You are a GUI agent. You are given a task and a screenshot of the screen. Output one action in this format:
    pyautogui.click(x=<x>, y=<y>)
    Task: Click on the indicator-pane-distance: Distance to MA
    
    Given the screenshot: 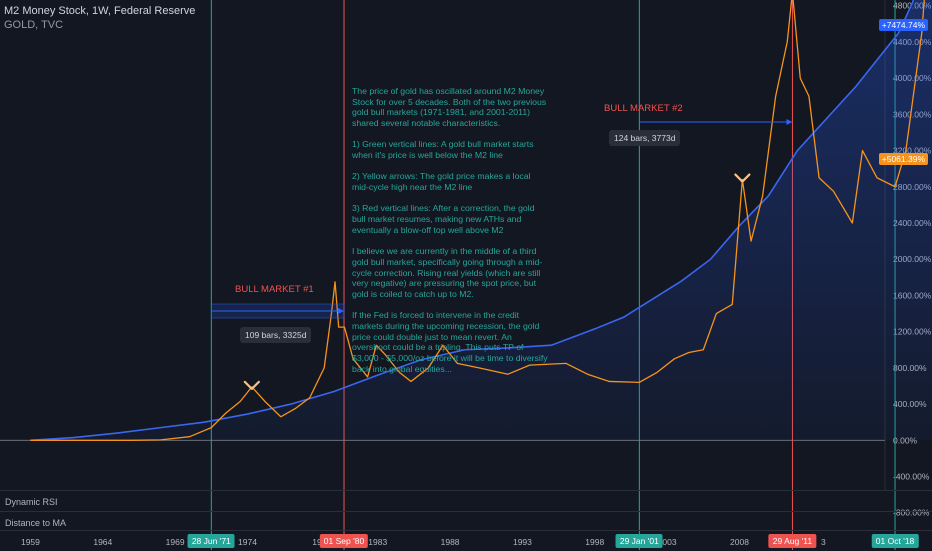 What is the action you would take?
    pyautogui.click(x=466, y=522)
    